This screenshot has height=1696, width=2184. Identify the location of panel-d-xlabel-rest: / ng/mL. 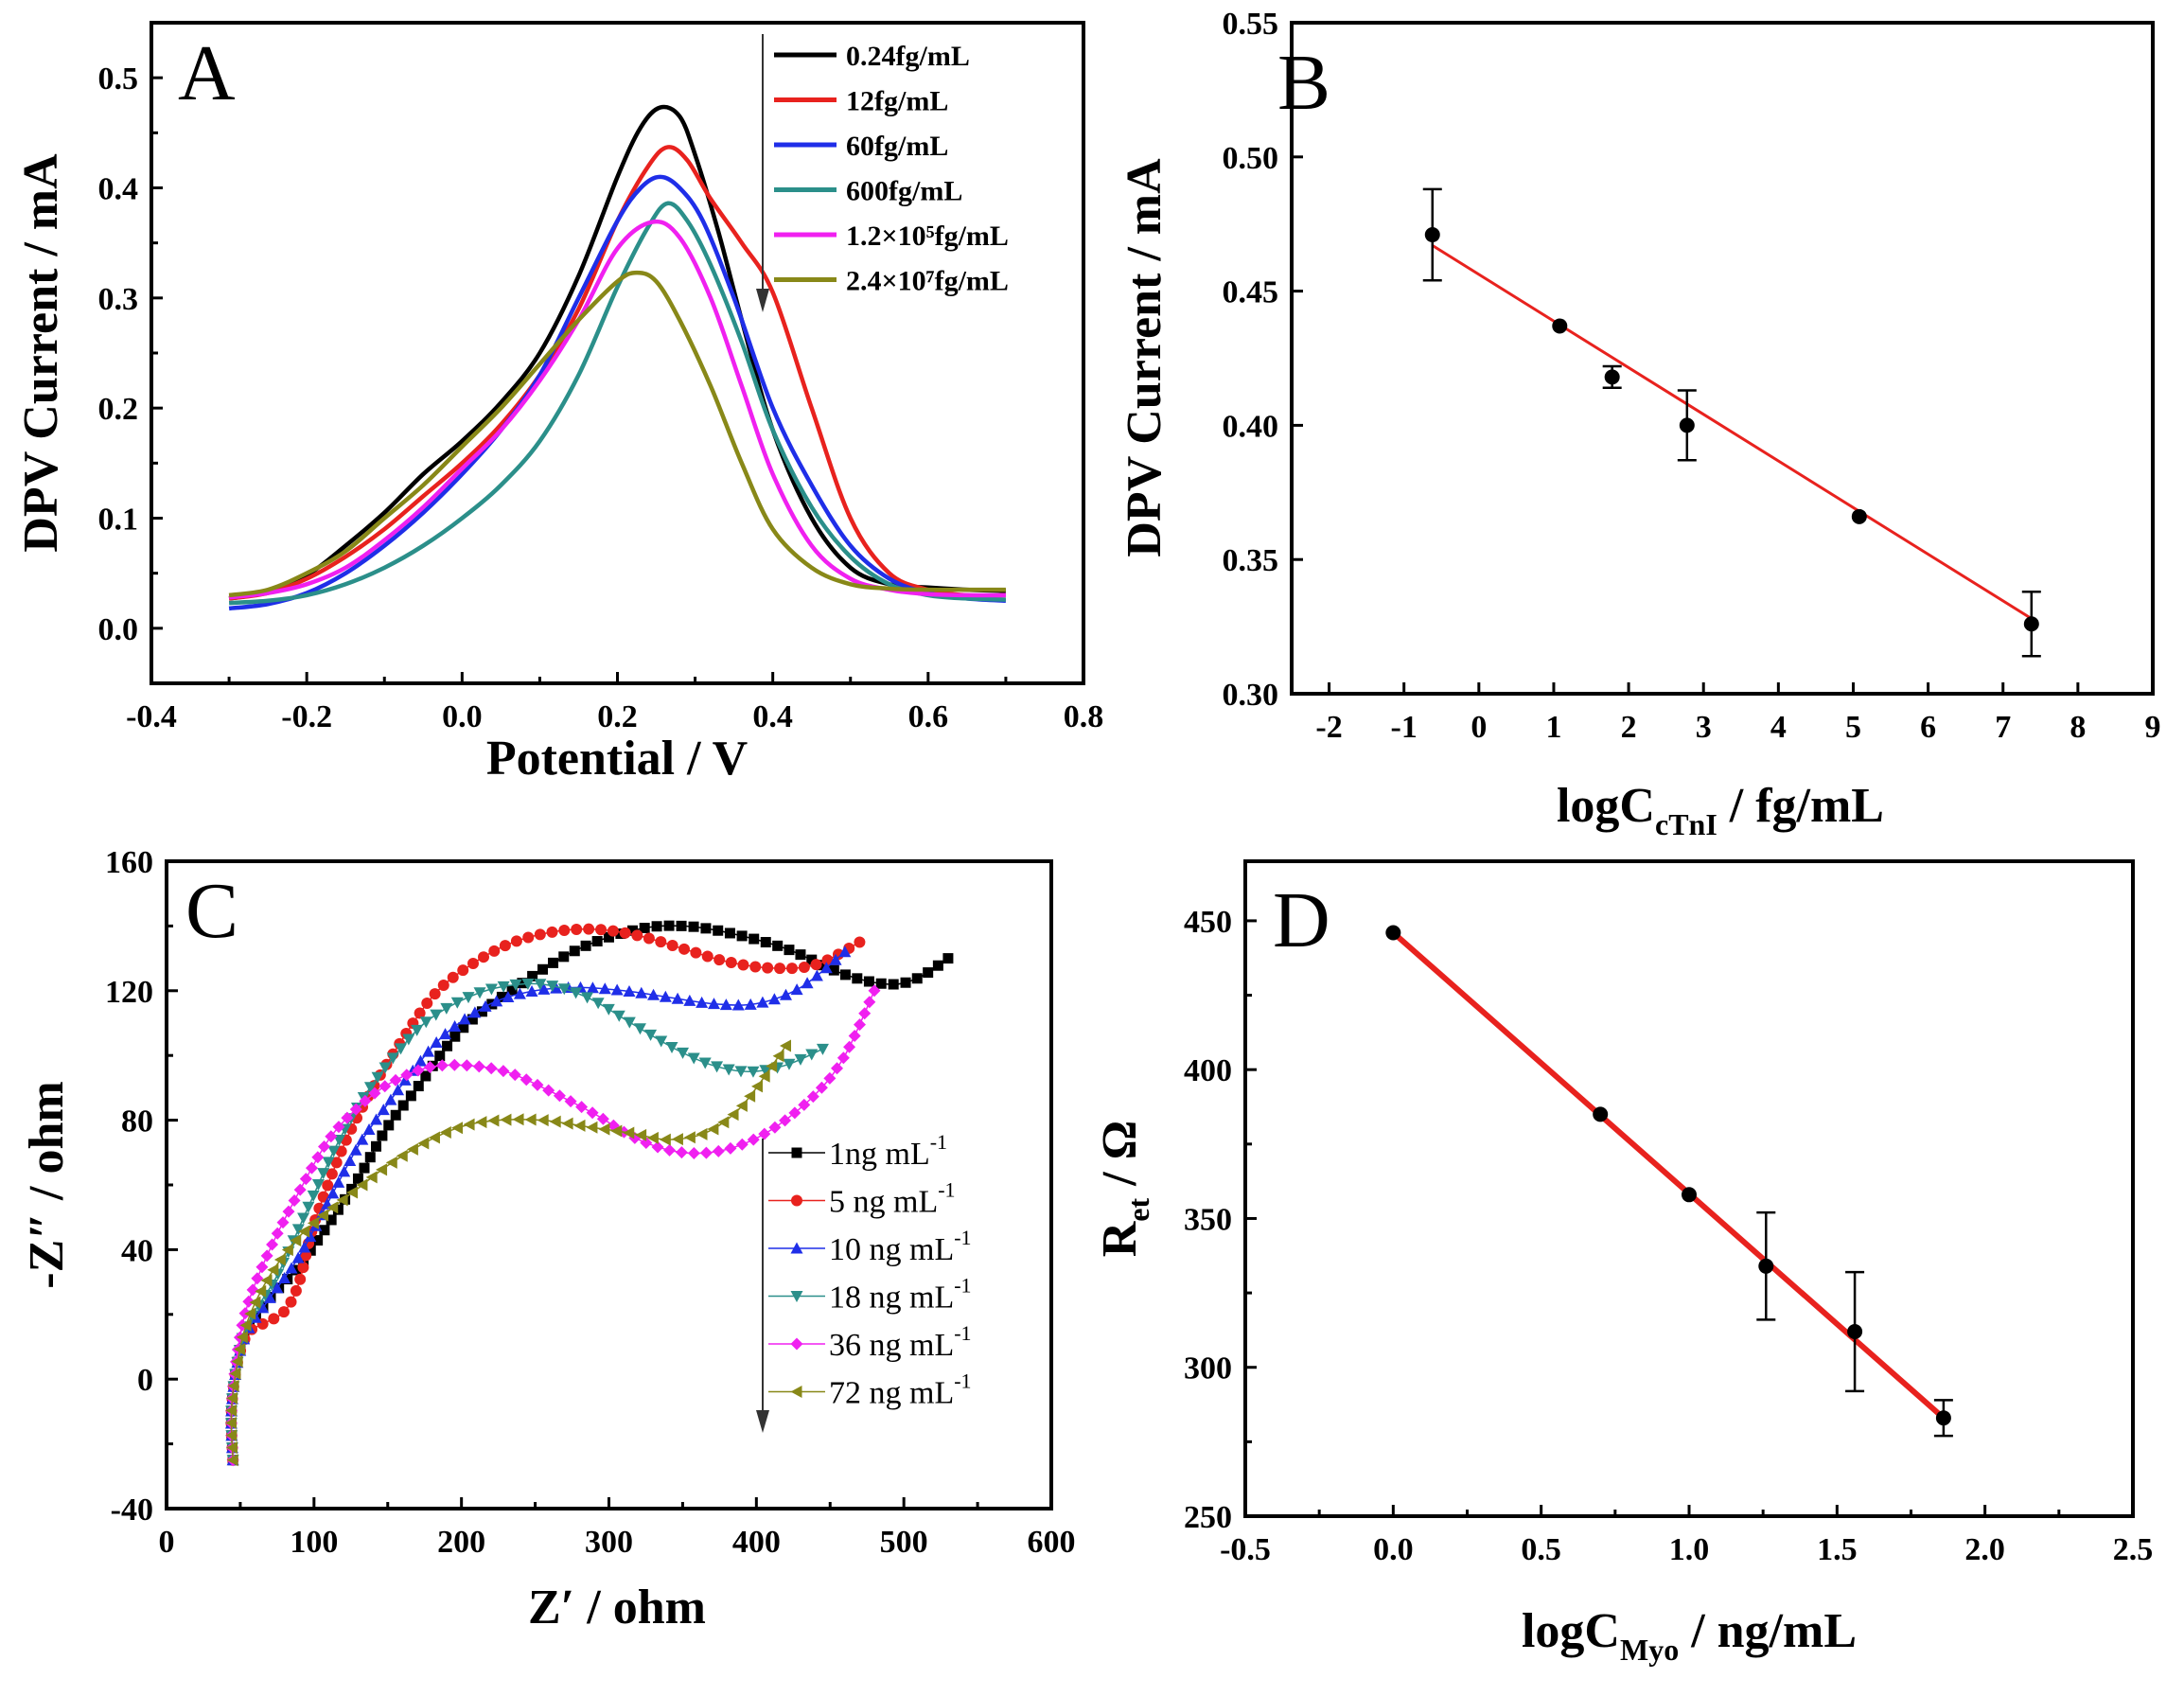
(1768, 1631).